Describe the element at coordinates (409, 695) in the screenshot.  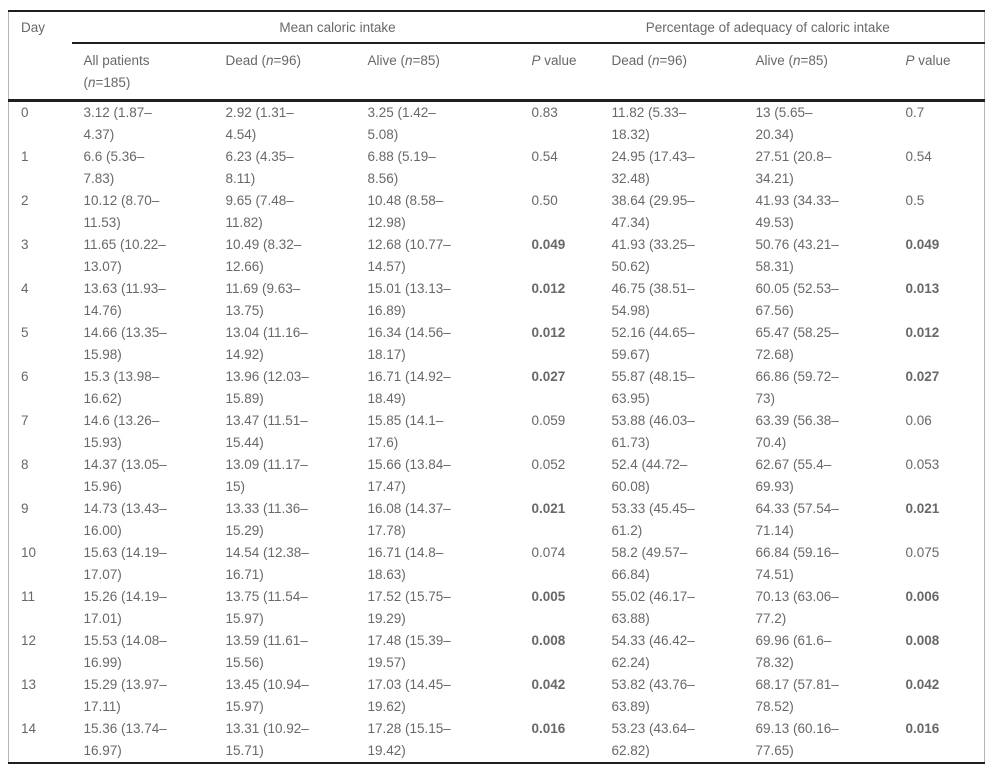
I see `cell-mean-alive: 17.03 (14.45– 19.62)` at that location.